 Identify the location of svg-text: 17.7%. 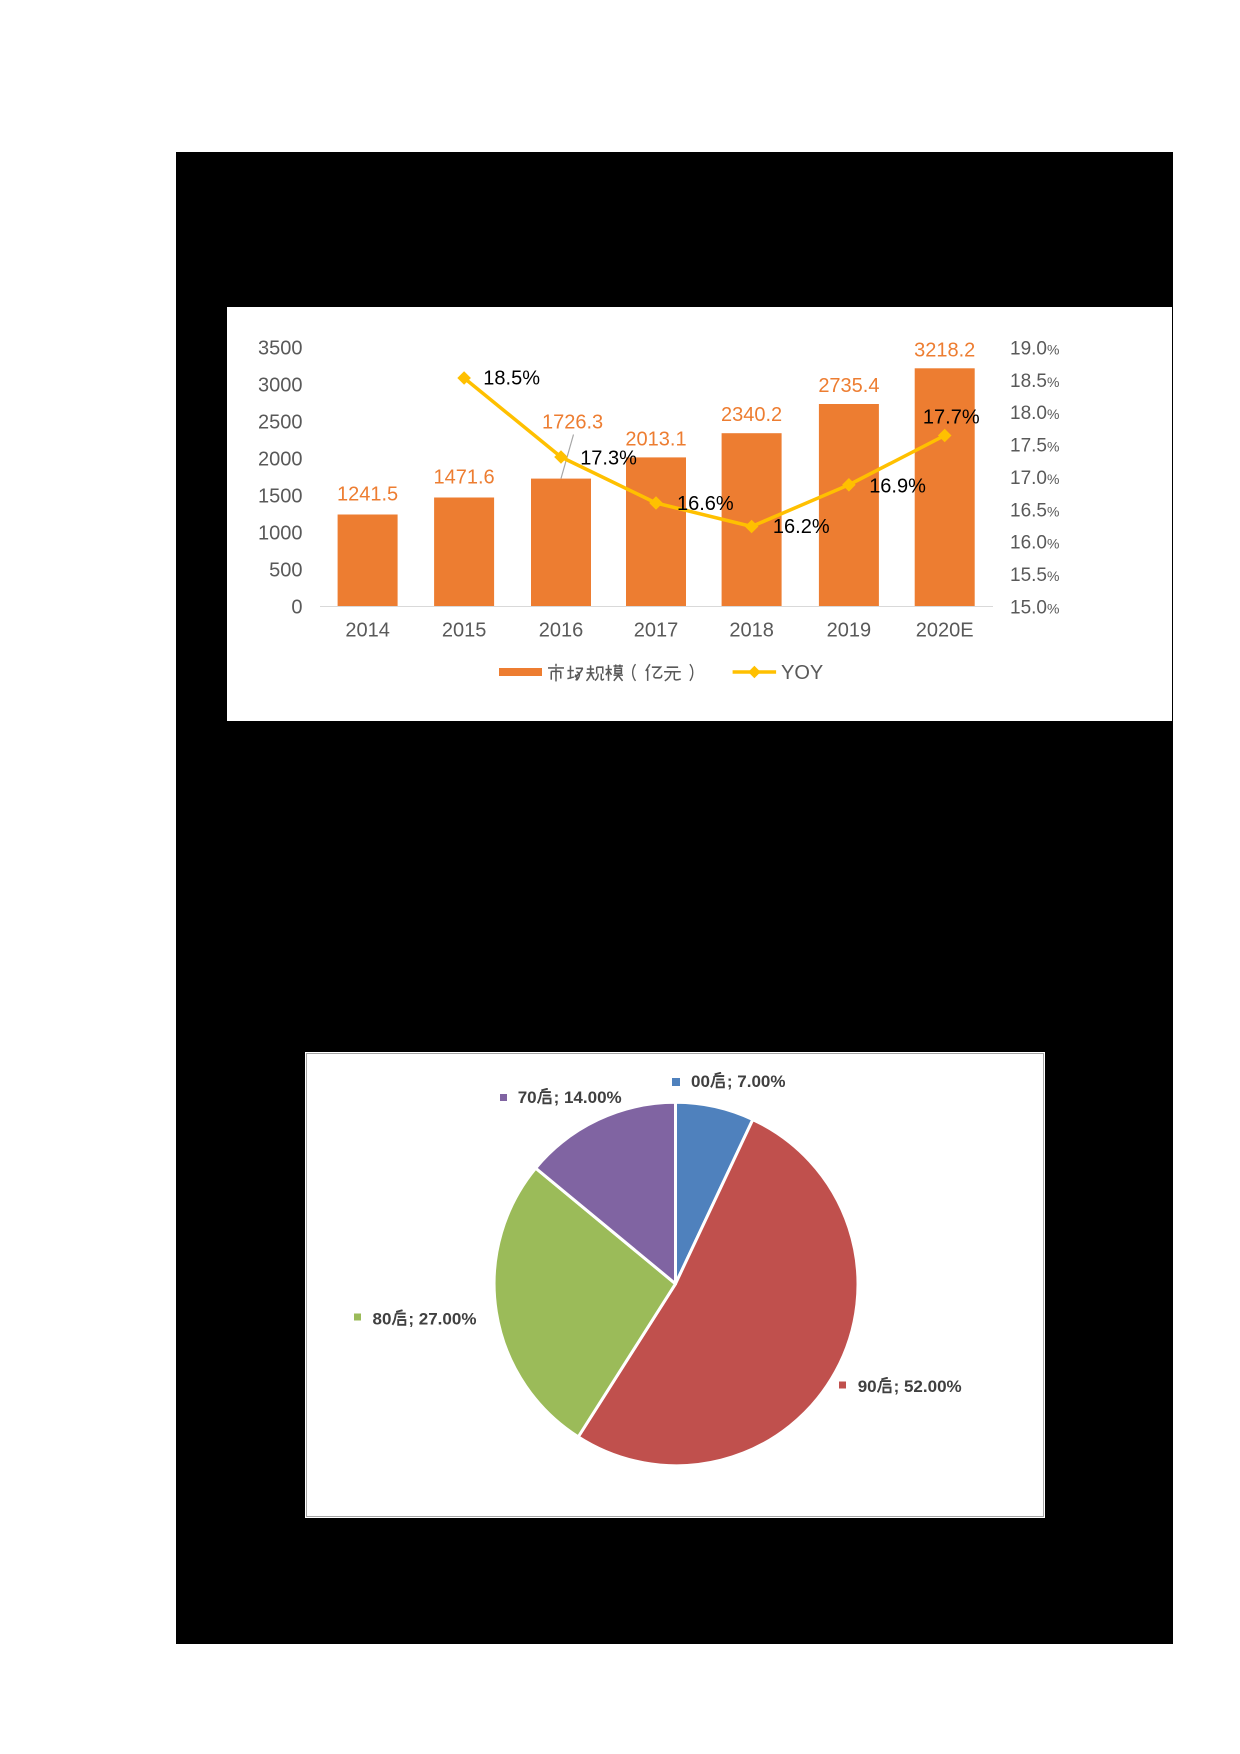
(951, 417).